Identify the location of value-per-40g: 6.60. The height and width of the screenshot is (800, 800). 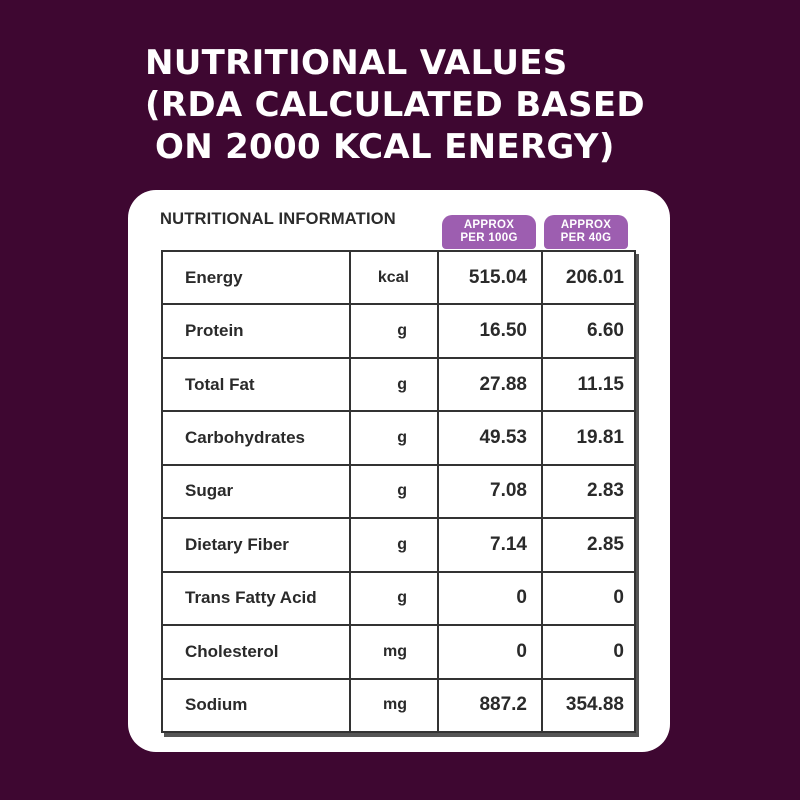
(588, 331).